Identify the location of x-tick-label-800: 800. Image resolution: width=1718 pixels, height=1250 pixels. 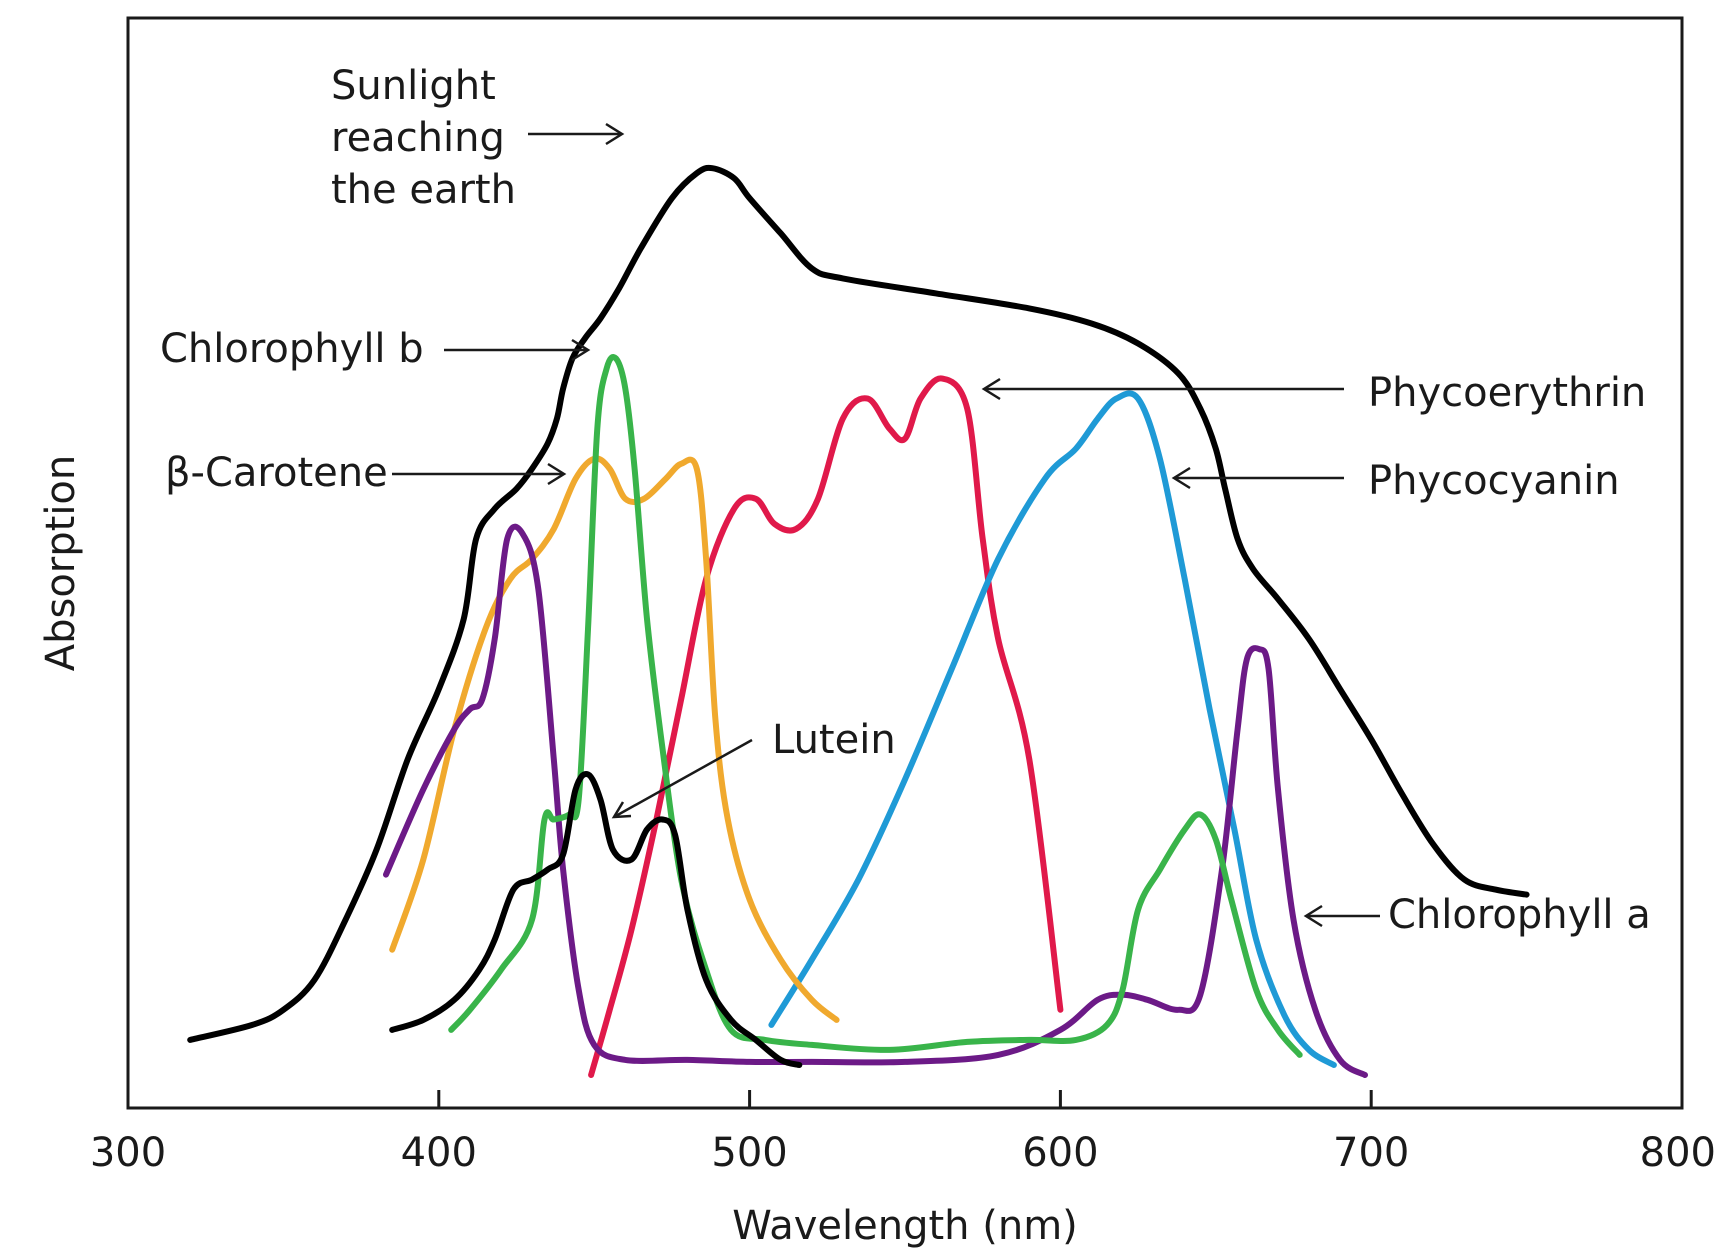
(1678, 1153).